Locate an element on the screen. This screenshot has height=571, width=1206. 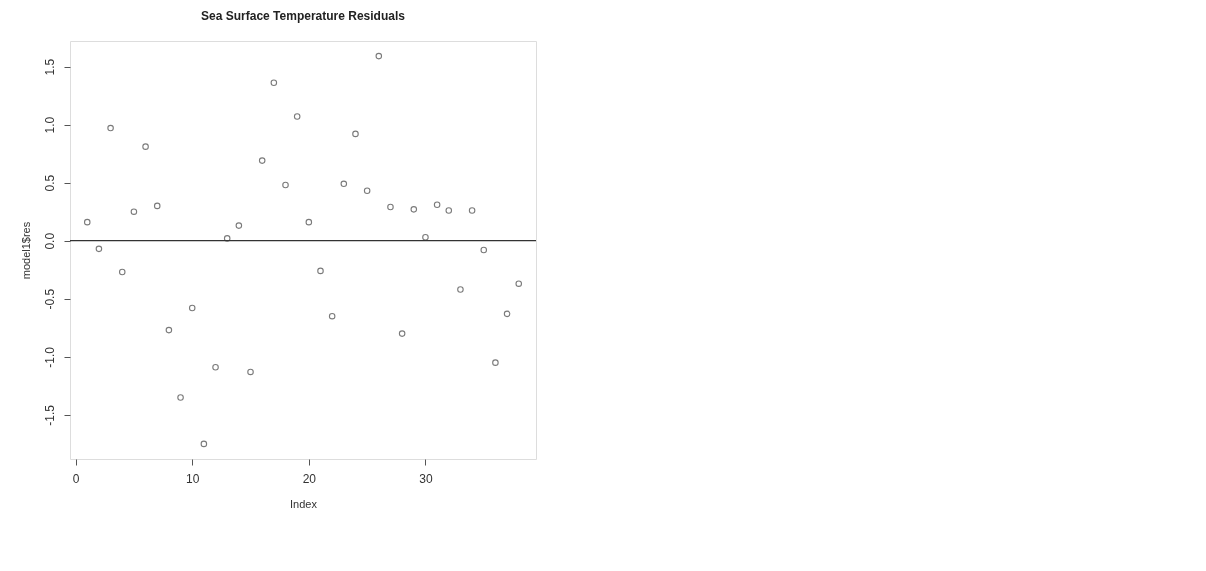
y-tick-label: 1.0 is located at coordinates (49, 125).